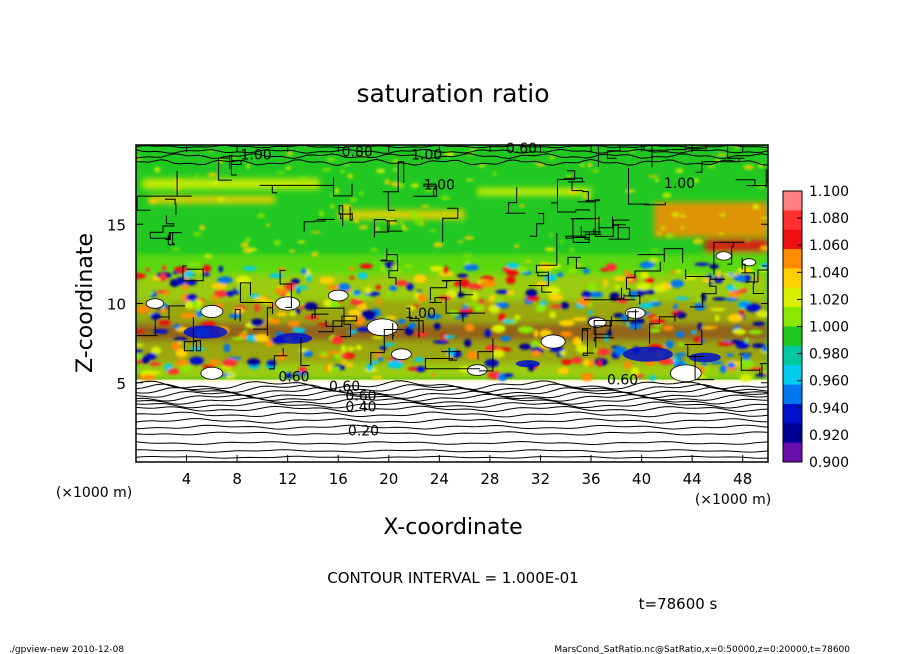  I want to click on x-tick-label-20: 20, so click(388, 479).